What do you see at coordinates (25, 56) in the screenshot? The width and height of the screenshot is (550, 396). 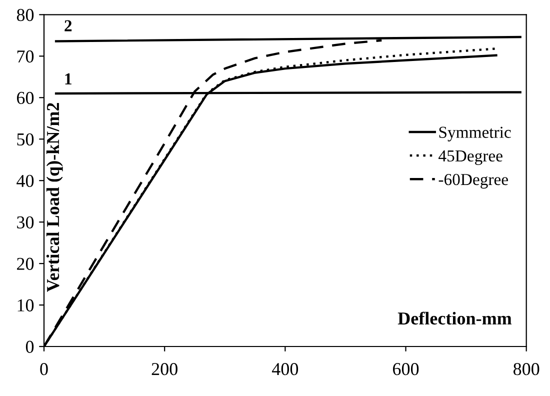 I see `y-tick-label: 70` at bounding box center [25, 56].